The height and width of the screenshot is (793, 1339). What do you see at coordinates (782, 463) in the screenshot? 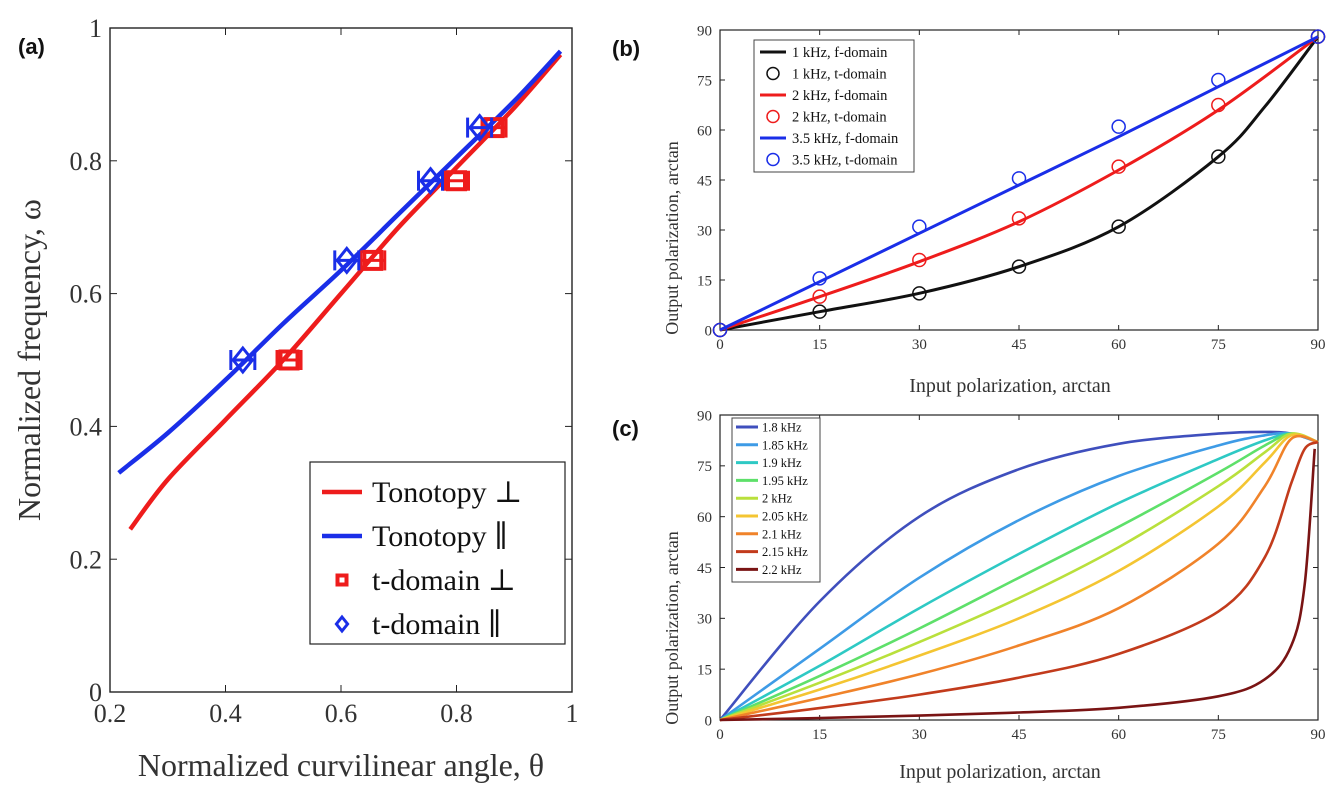
I see `legend-label: 1.9 kHz` at bounding box center [782, 463].